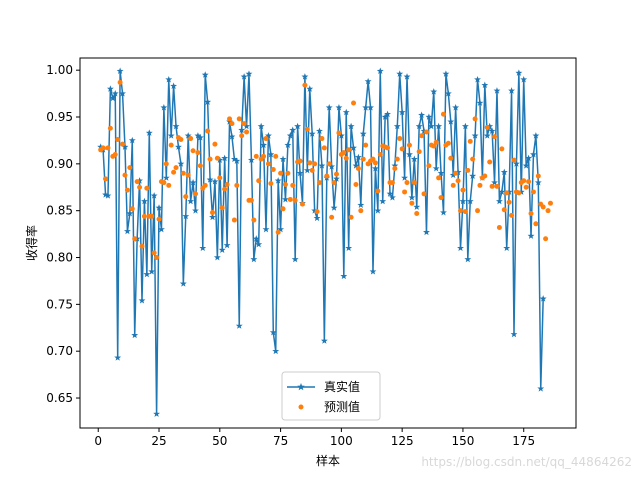  Describe the element at coordinates (59, 211) in the screenshot. I see `y-tick-label: 0.85` at that location.